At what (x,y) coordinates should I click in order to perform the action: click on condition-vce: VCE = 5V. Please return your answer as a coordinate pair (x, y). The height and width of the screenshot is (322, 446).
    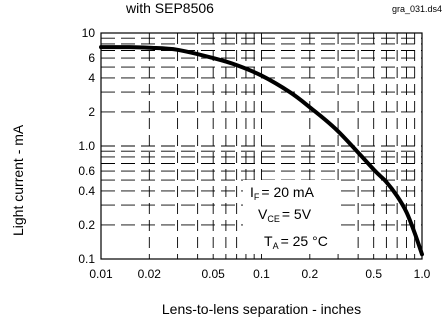
    Looking at the image, I should click on (285, 215).